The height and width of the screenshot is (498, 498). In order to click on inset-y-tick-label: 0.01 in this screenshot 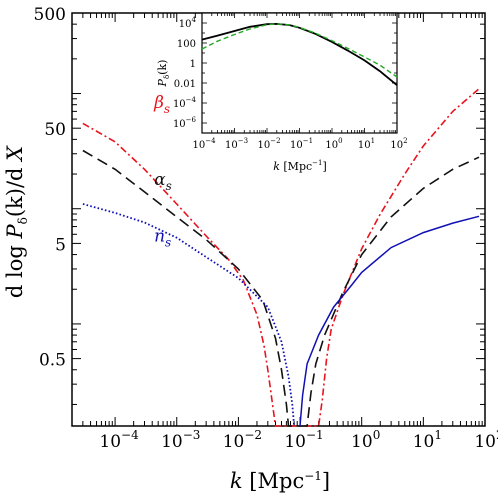, I will do `click(185, 84)`.